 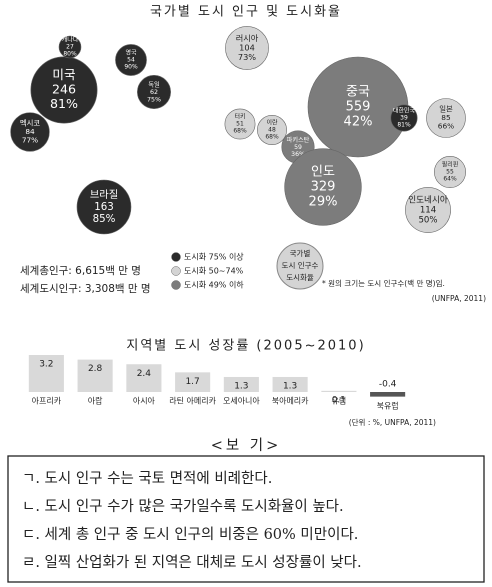 I want to click on bubble-rate: 73%, so click(x=247, y=57).